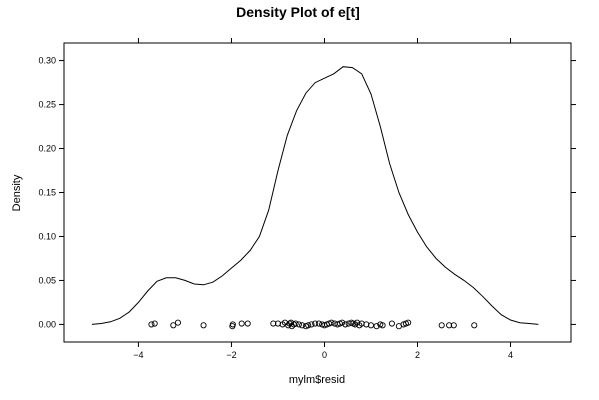  I want to click on x-tick-label: 4, so click(510, 355).